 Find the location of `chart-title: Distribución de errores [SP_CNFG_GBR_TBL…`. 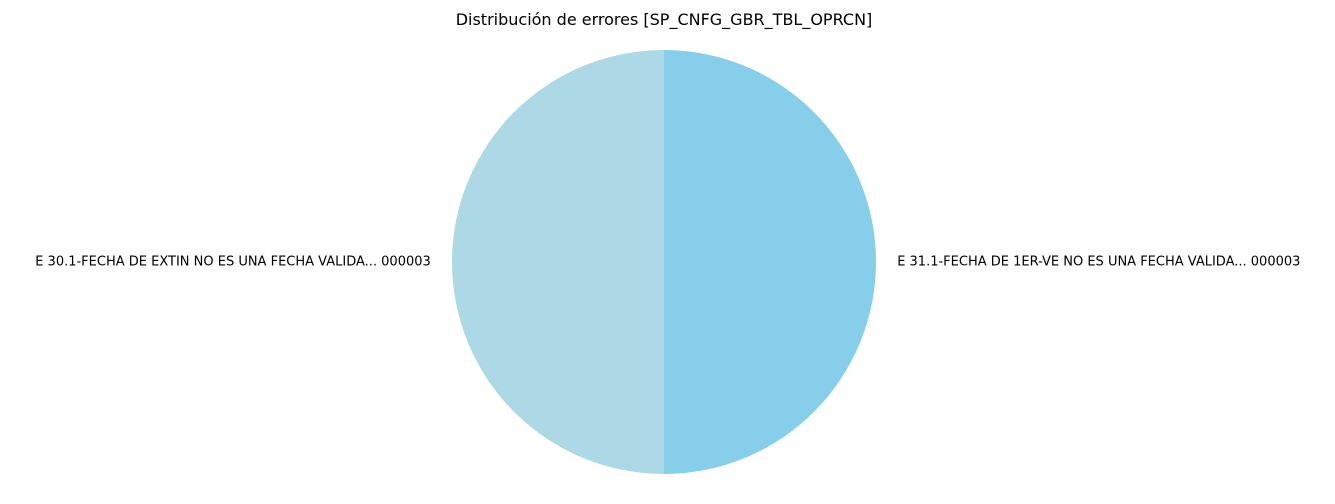

chart-title: Distribución de errores [SP_CNFG_GBR_TBL… is located at coordinates (664, 20).